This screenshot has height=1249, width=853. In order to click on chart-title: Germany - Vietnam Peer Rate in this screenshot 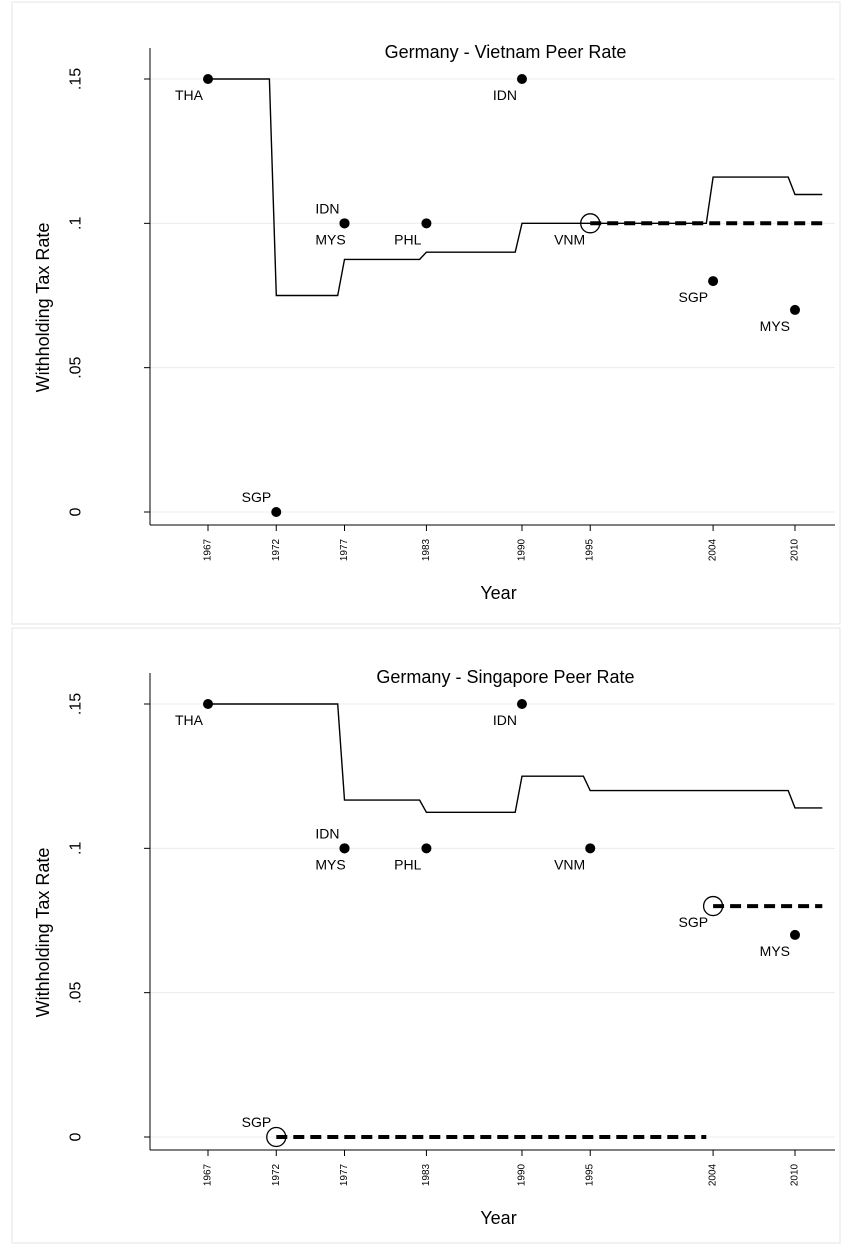, I will do `click(506, 52)`.